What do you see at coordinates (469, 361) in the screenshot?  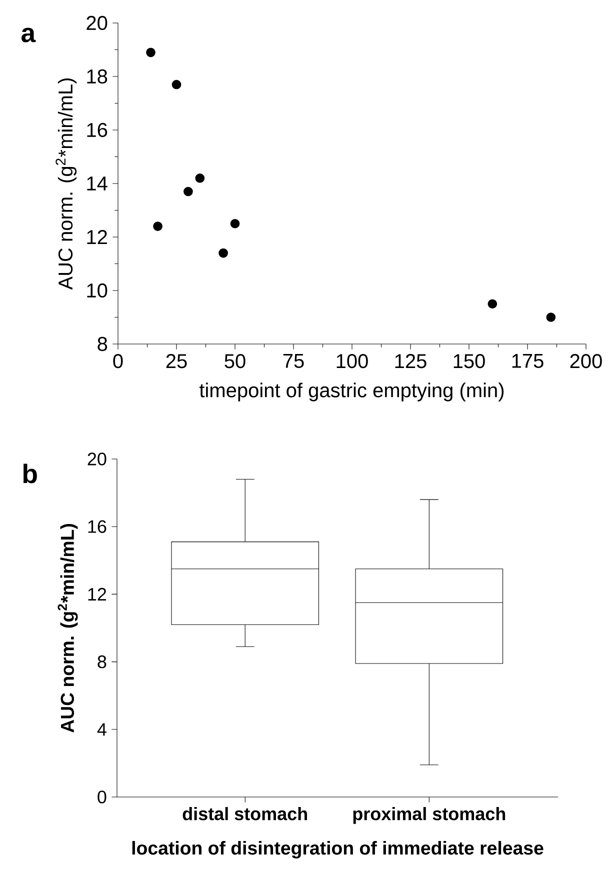 I see `x-tick-label: 150` at bounding box center [469, 361].